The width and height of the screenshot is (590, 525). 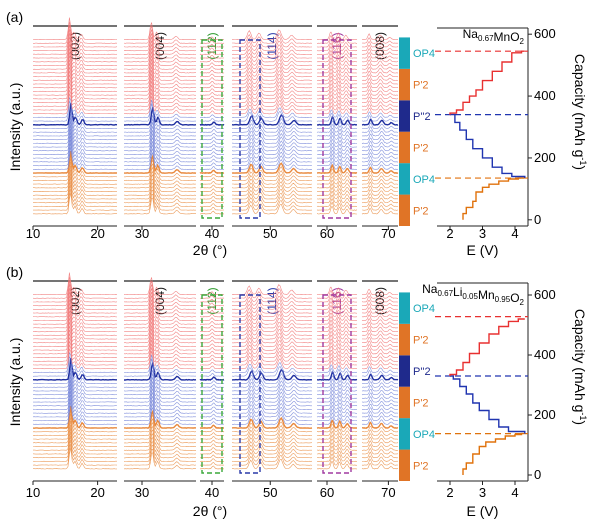 What do you see at coordinates (486, 295) in the screenshot?
I see `material-text: Mn` at bounding box center [486, 295].